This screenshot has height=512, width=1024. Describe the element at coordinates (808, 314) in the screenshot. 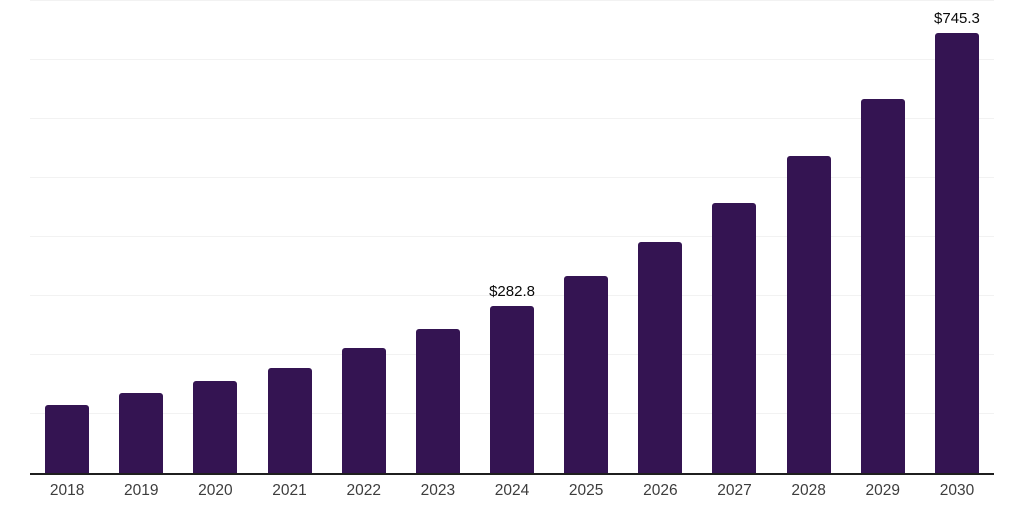

I see `bar-2028` at that location.